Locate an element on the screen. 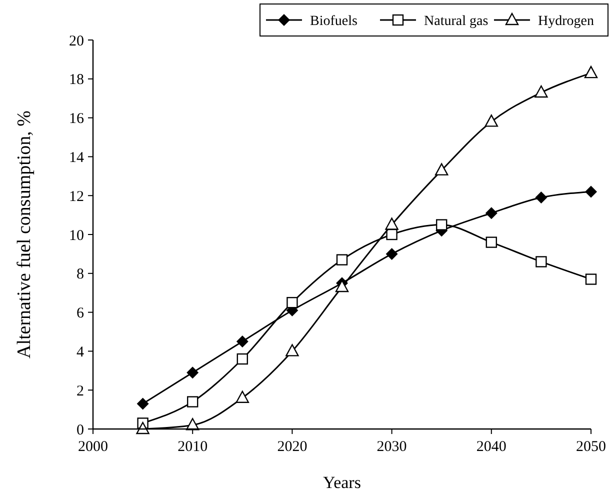 The height and width of the screenshot is (496, 610). legend-label: Biofuels is located at coordinates (334, 21).